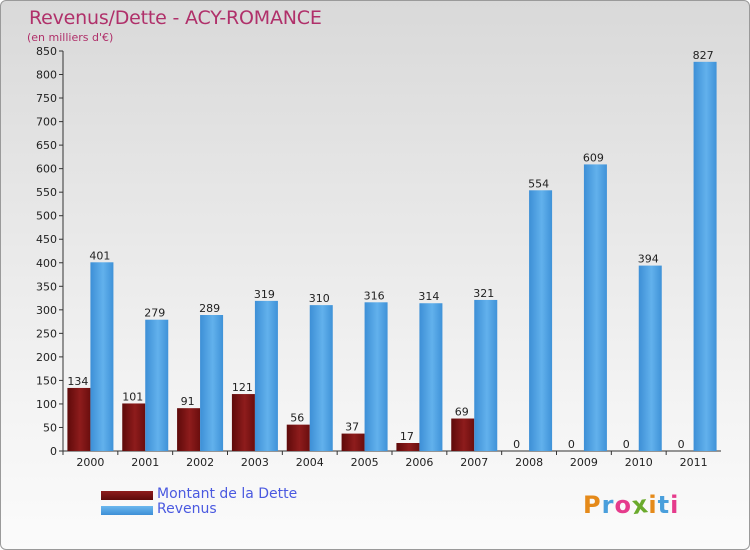  What do you see at coordinates (374, 295) in the screenshot?
I see `data-label-revenue: 316` at bounding box center [374, 295].